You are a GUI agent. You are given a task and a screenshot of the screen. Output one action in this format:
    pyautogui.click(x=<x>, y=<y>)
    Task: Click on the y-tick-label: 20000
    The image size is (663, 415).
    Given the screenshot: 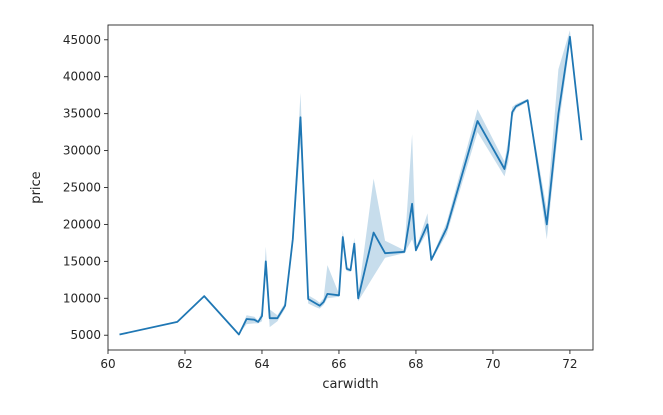 What is the action you would take?
    pyautogui.click(x=82, y=224)
    